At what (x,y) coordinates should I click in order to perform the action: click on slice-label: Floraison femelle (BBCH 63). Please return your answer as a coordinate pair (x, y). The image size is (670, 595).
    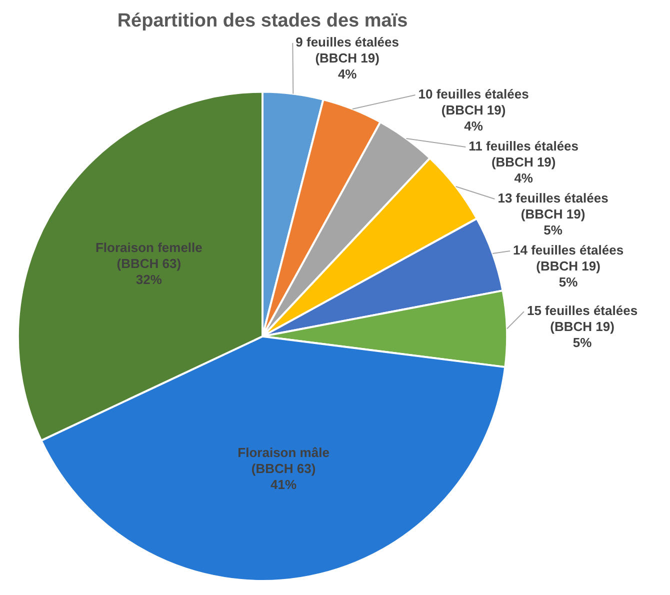
    Looking at the image, I should click on (148, 255).